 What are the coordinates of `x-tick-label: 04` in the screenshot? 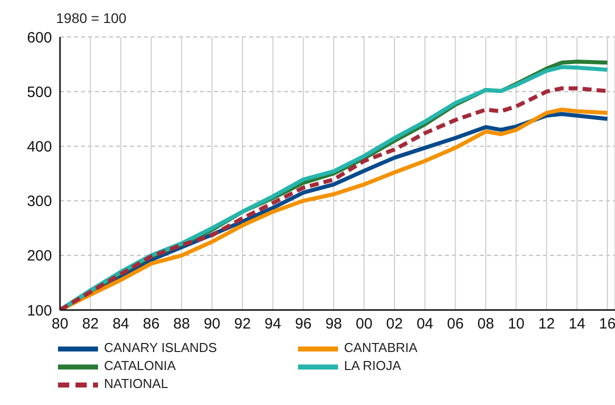 It's located at (425, 324).